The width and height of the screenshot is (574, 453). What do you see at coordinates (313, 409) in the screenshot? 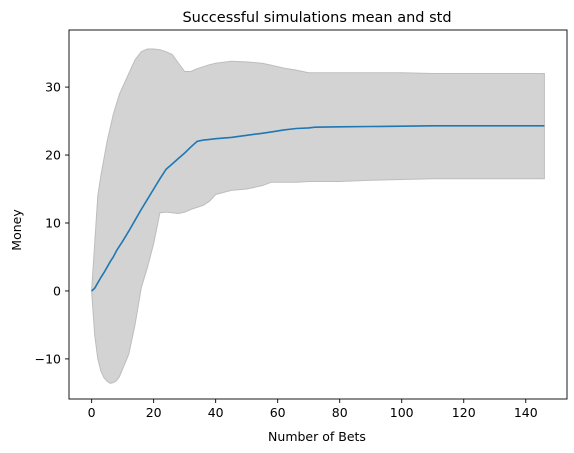
I see `x-axis: 0 20 40 60 80 100 120 140` at bounding box center [313, 409].